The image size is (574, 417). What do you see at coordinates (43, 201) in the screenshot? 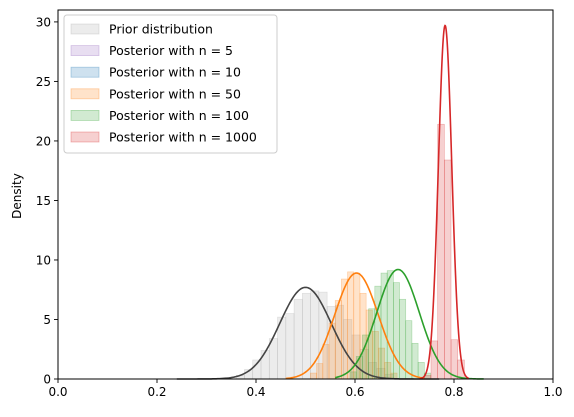
I see `y-tick-label: 15` at bounding box center [43, 201].